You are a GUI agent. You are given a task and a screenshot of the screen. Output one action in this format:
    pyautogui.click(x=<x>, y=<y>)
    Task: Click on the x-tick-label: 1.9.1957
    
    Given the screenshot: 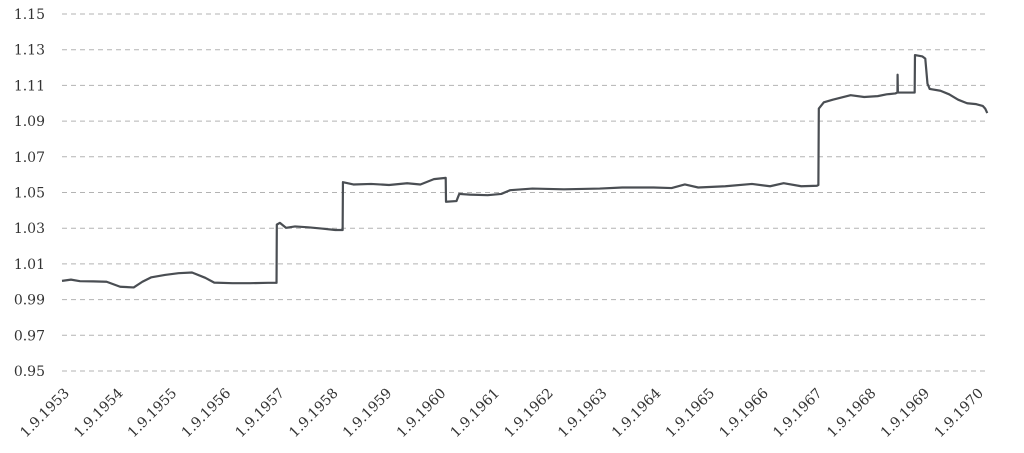 What is the action you would take?
    pyautogui.click(x=260, y=413)
    